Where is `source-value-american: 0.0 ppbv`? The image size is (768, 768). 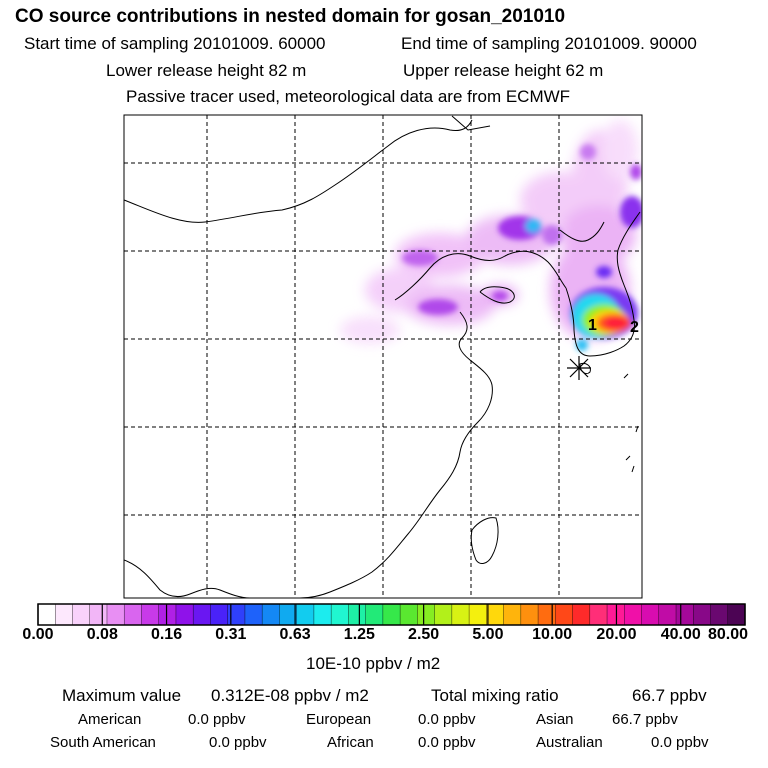
source-value-american: 0.0 ppbv is located at coordinates (217, 719).